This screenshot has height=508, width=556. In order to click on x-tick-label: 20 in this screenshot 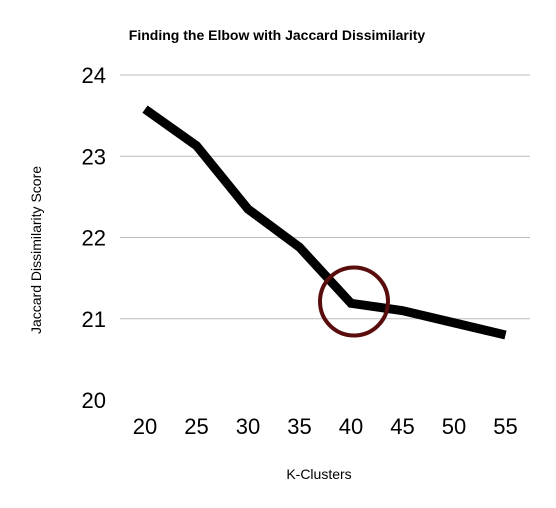, I will do `click(145, 426)`.